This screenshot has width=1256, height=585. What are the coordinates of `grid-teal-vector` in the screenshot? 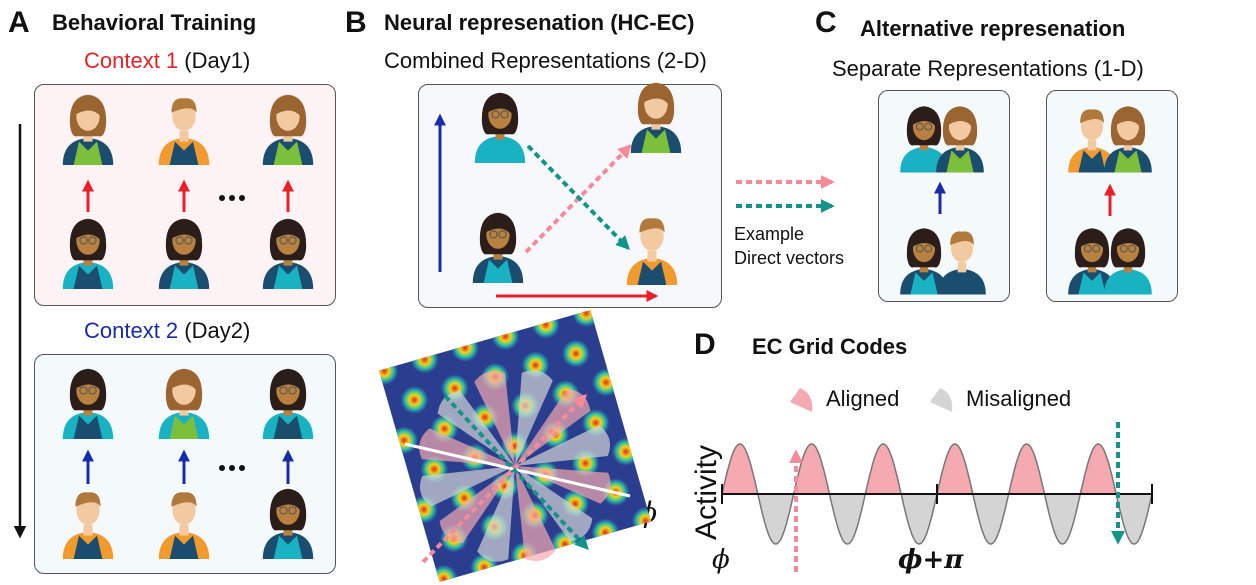 It's located at (516, 472).